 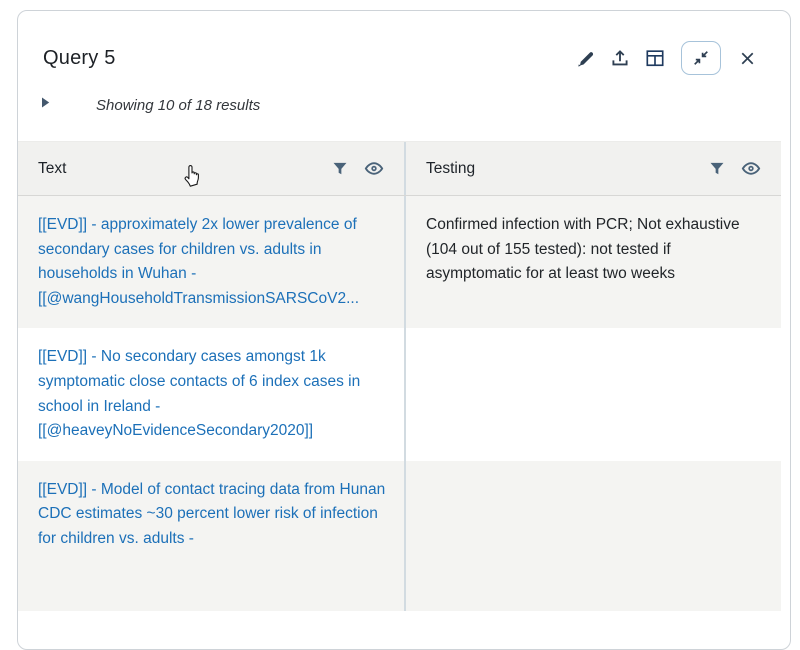 I want to click on column-label: Text, so click(x=52, y=168).